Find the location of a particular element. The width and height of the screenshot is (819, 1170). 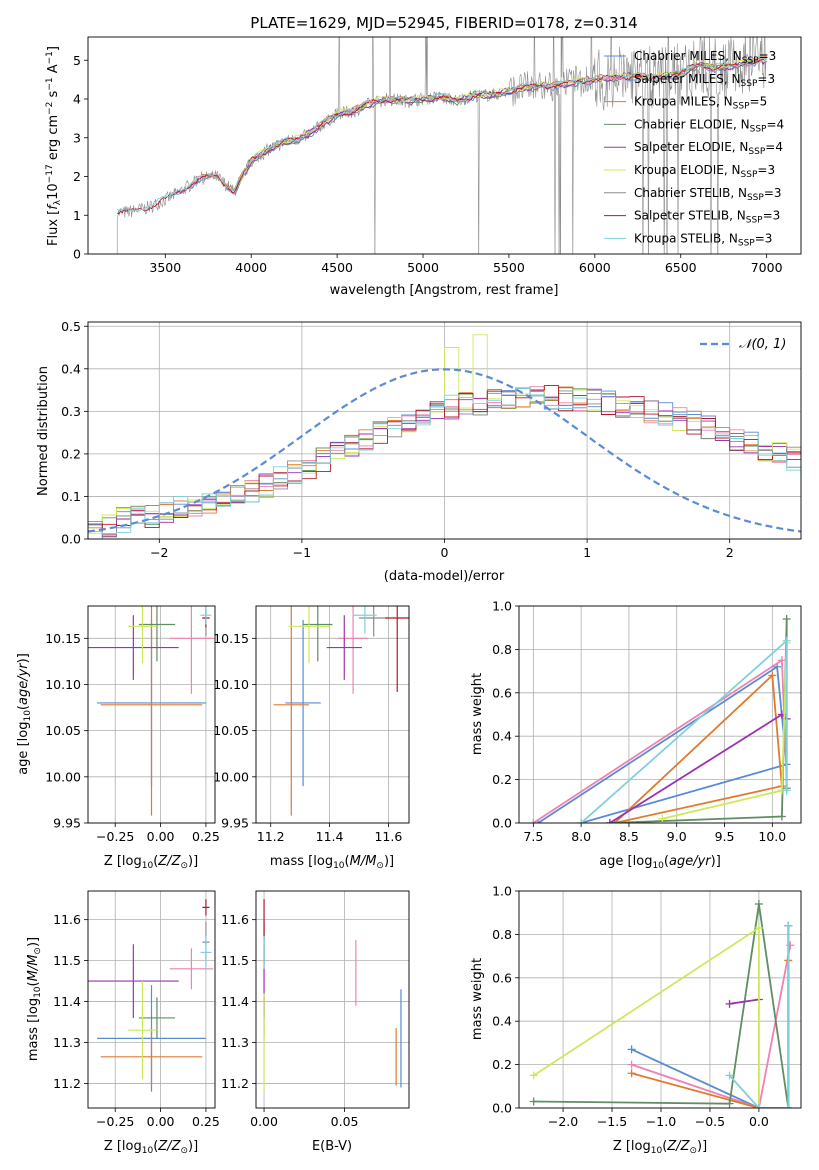

y-tick-label: 10.00 is located at coordinates (63, 776).